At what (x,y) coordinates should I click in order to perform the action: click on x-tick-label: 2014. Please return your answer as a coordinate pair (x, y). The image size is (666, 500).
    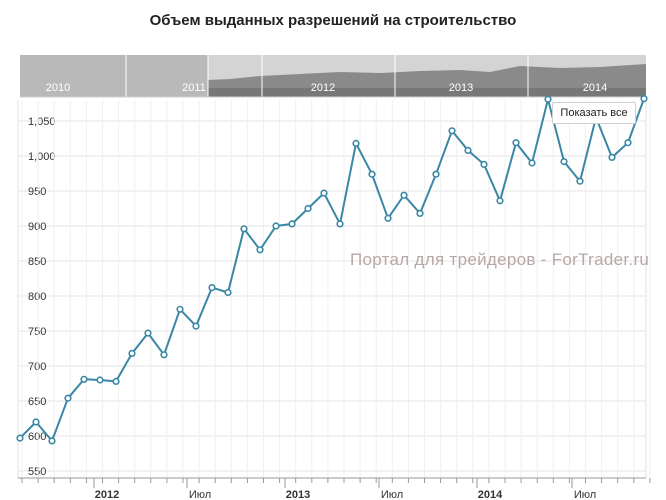
    Looking at the image, I should click on (490, 494).